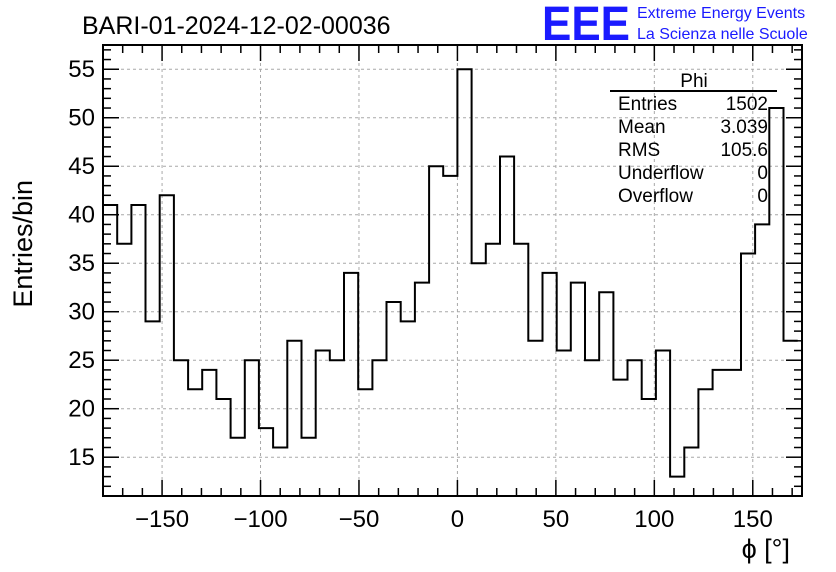  What do you see at coordinates (744, 150) in the screenshot?
I see `stats-rms-value: 105.6` at bounding box center [744, 150].